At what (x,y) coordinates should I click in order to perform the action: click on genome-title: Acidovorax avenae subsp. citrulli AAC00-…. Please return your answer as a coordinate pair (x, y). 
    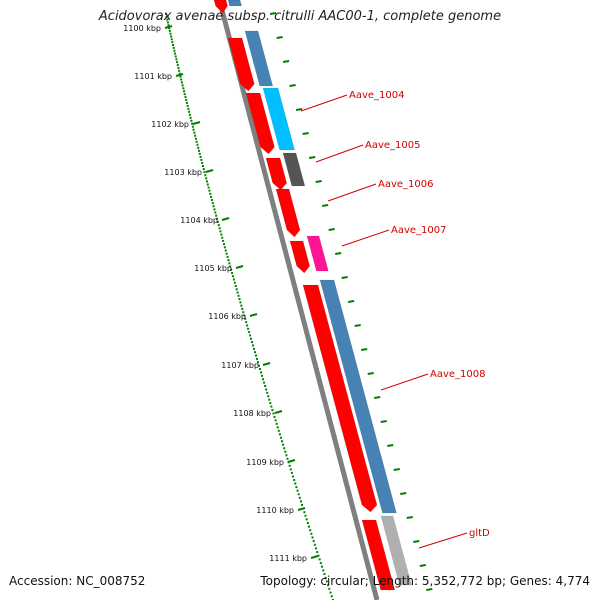
    Looking at the image, I should click on (300, 16).